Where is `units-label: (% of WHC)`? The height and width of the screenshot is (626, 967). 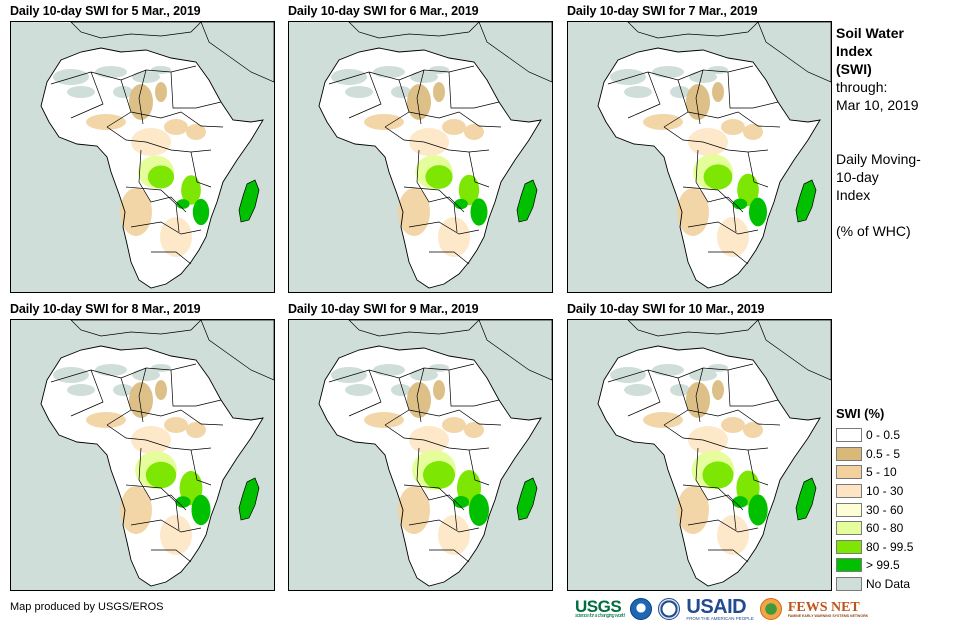 units-label: (% of WHC) is located at coordinates (873, 231).